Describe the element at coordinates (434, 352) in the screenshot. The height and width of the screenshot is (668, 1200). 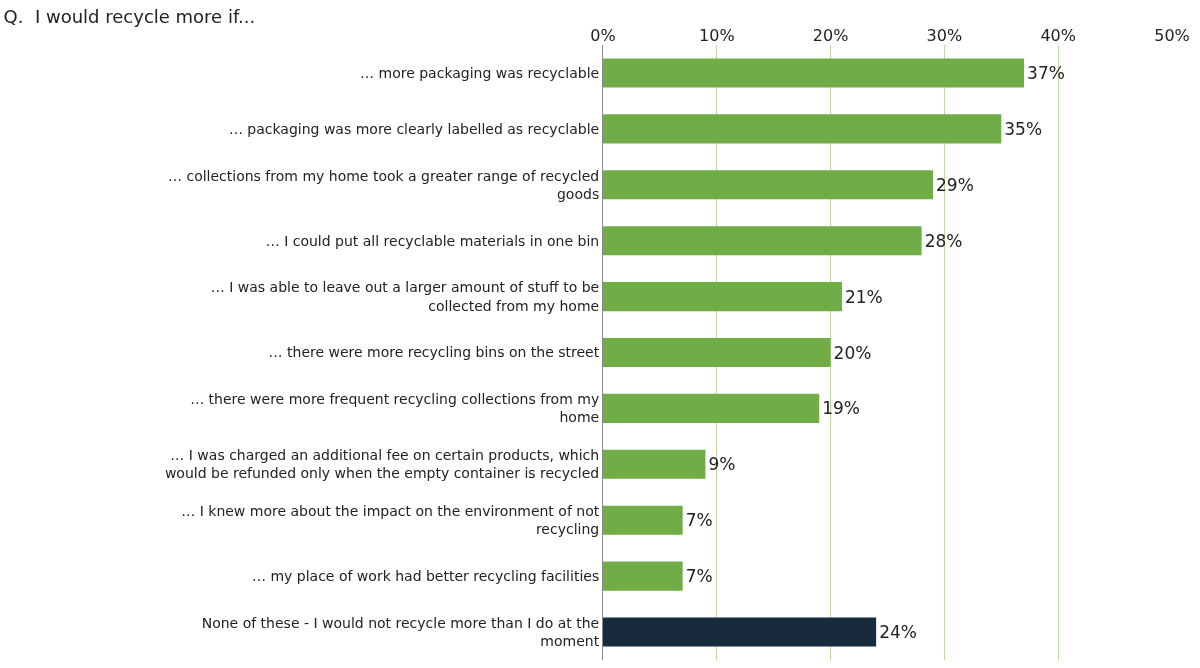
I see `y-tick-label: … there were more recycling bins on the street` at that location.